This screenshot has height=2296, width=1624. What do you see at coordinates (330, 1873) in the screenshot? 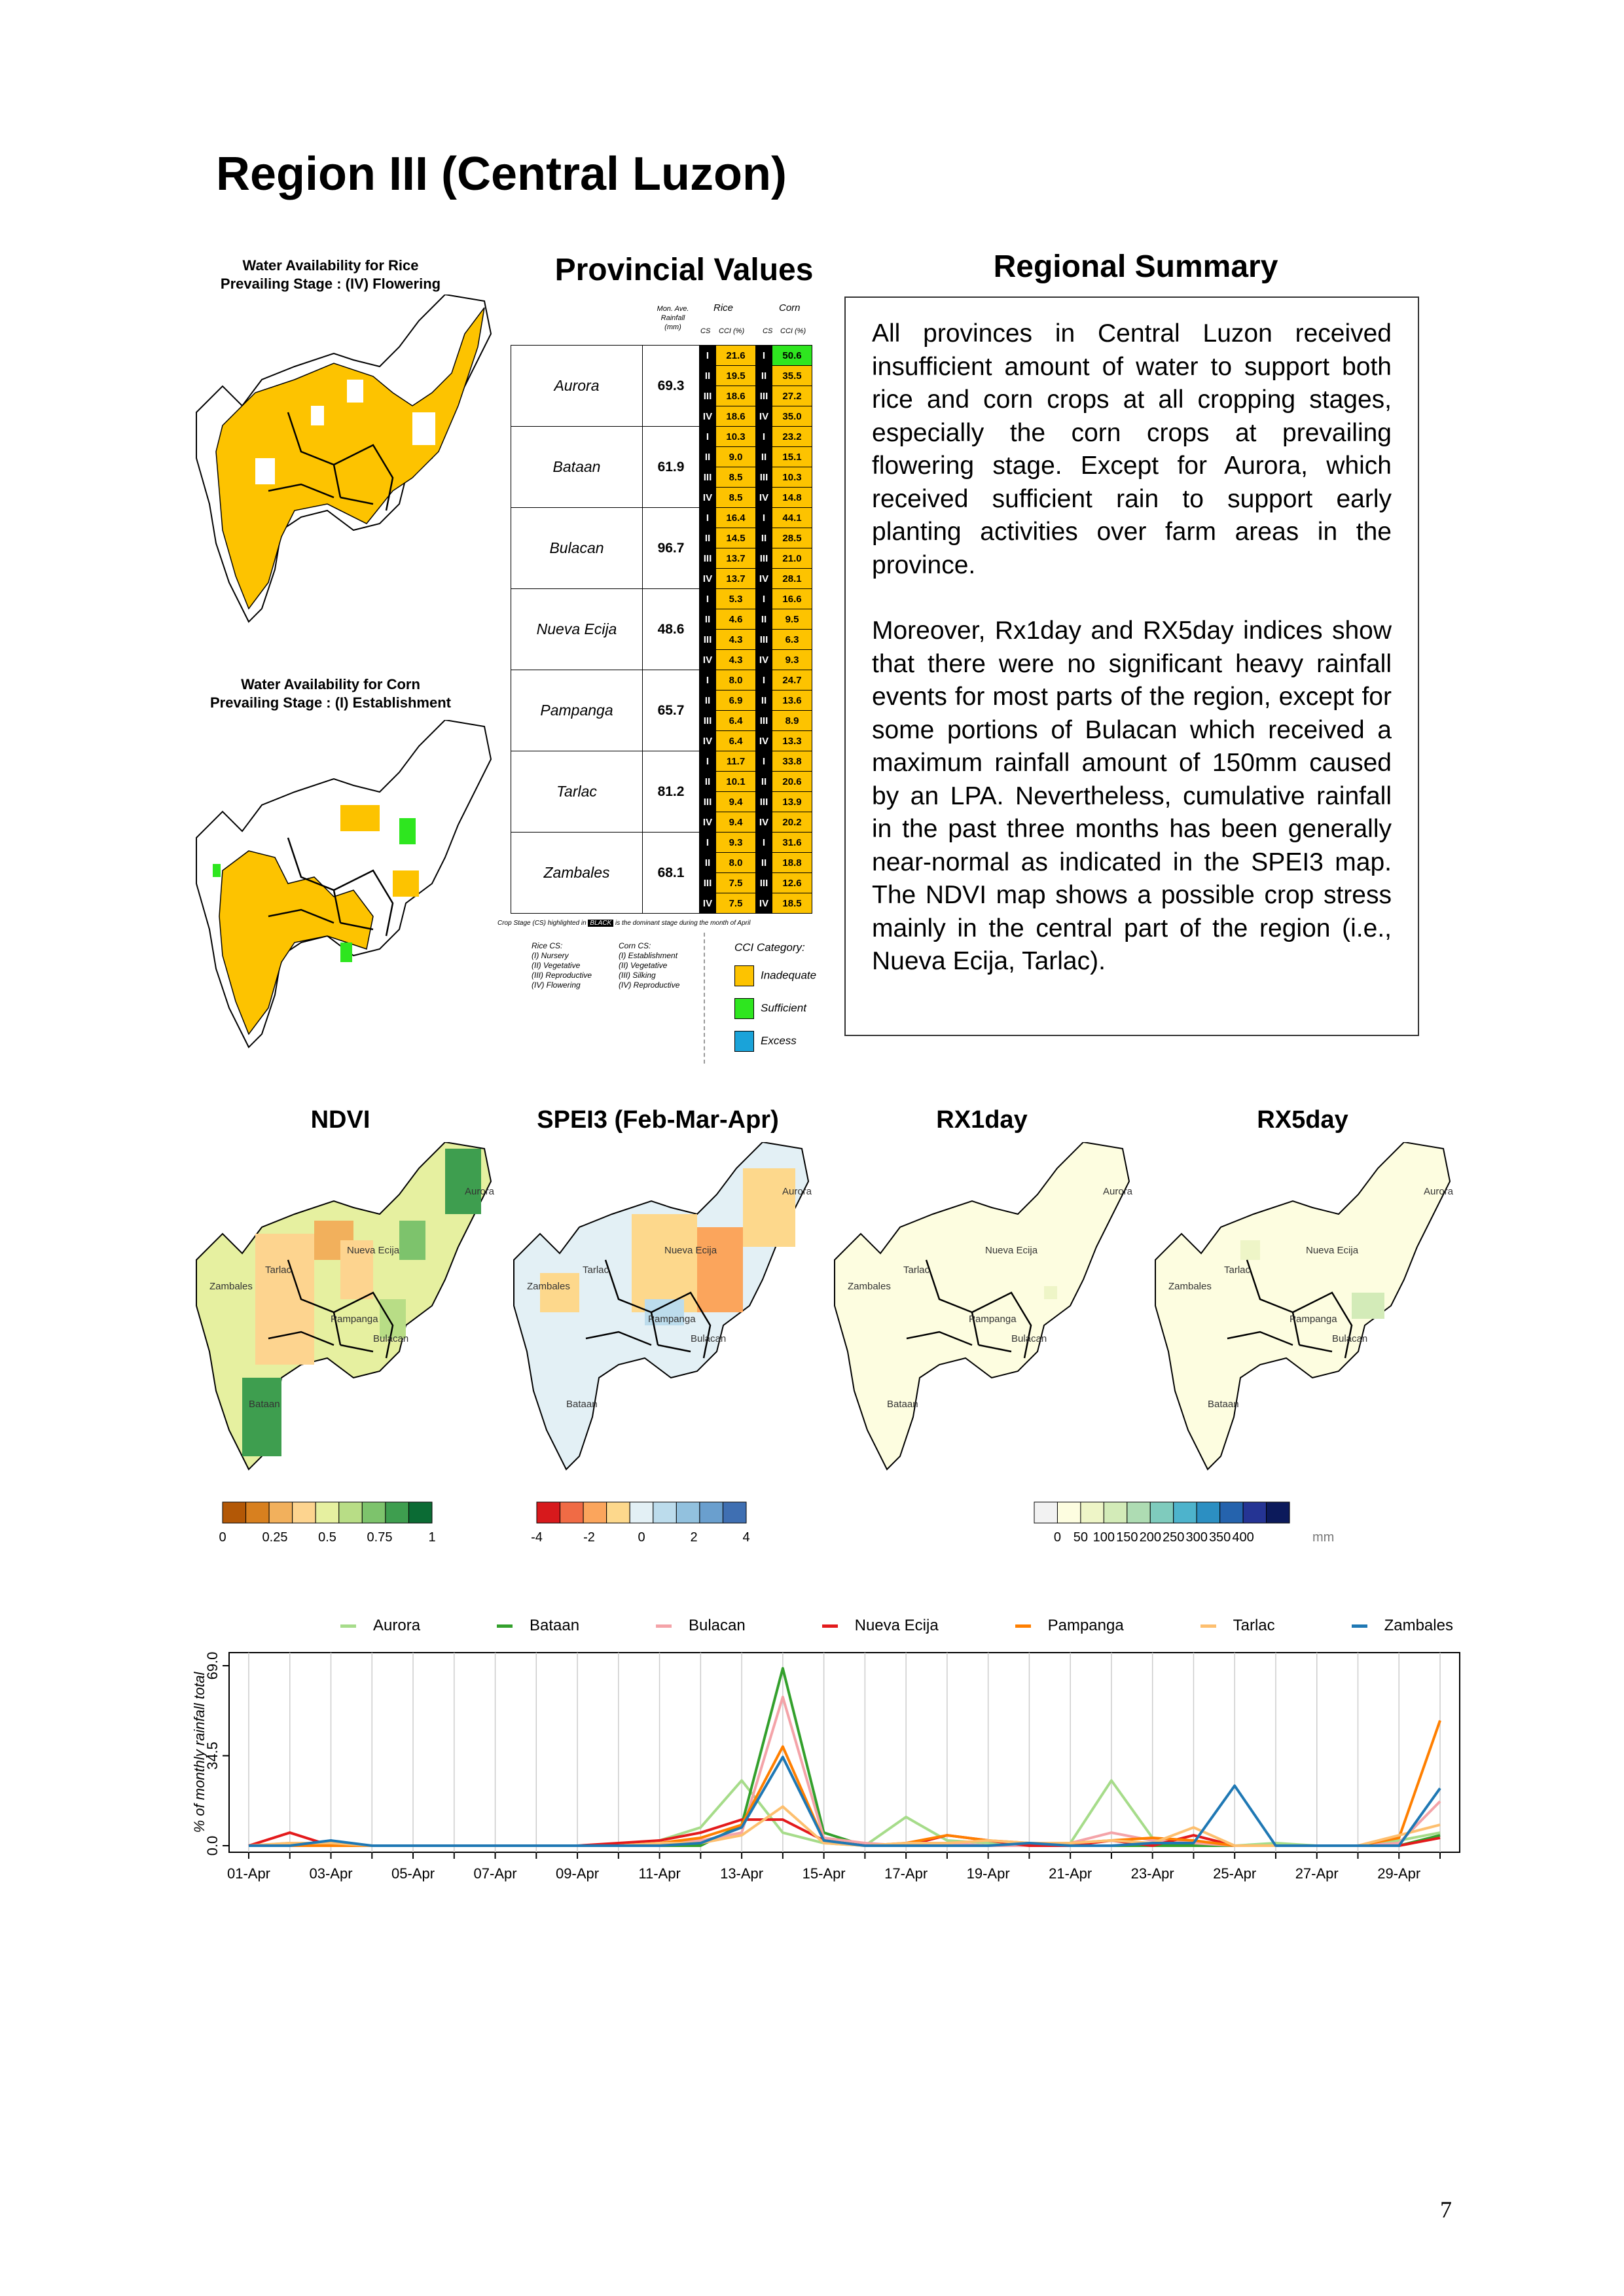
I see `x-tick-label: 03-Apr` at bounding box center [330, 1873].